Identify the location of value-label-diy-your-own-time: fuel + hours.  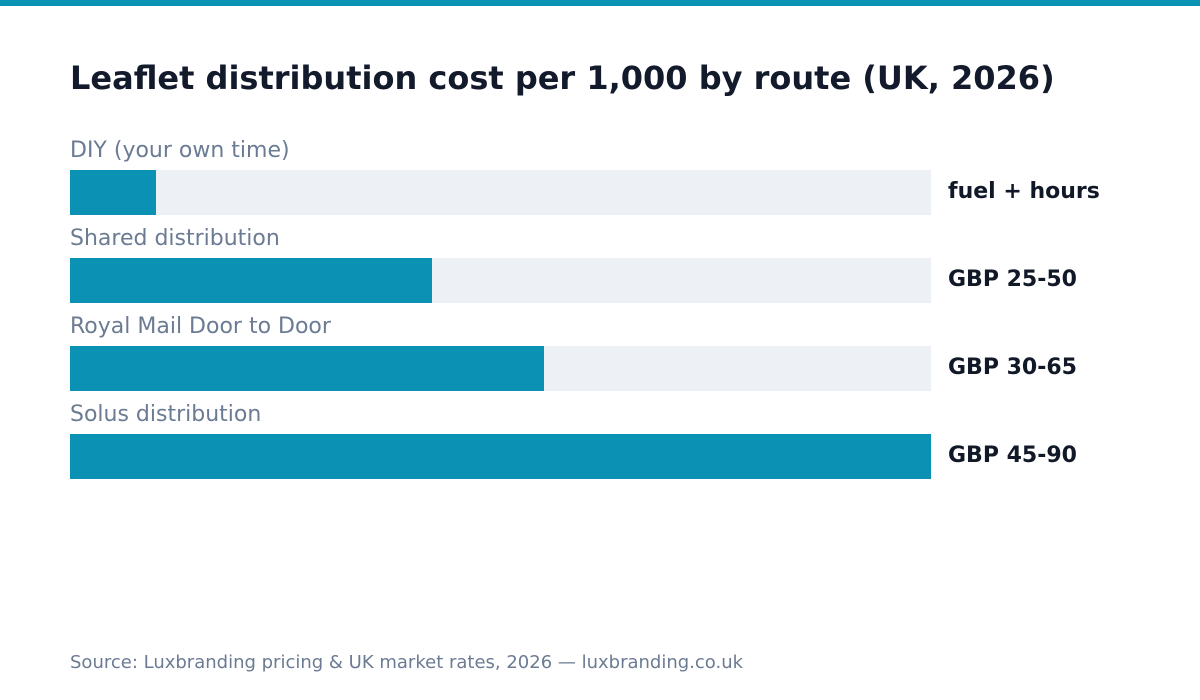
(1024, 191).